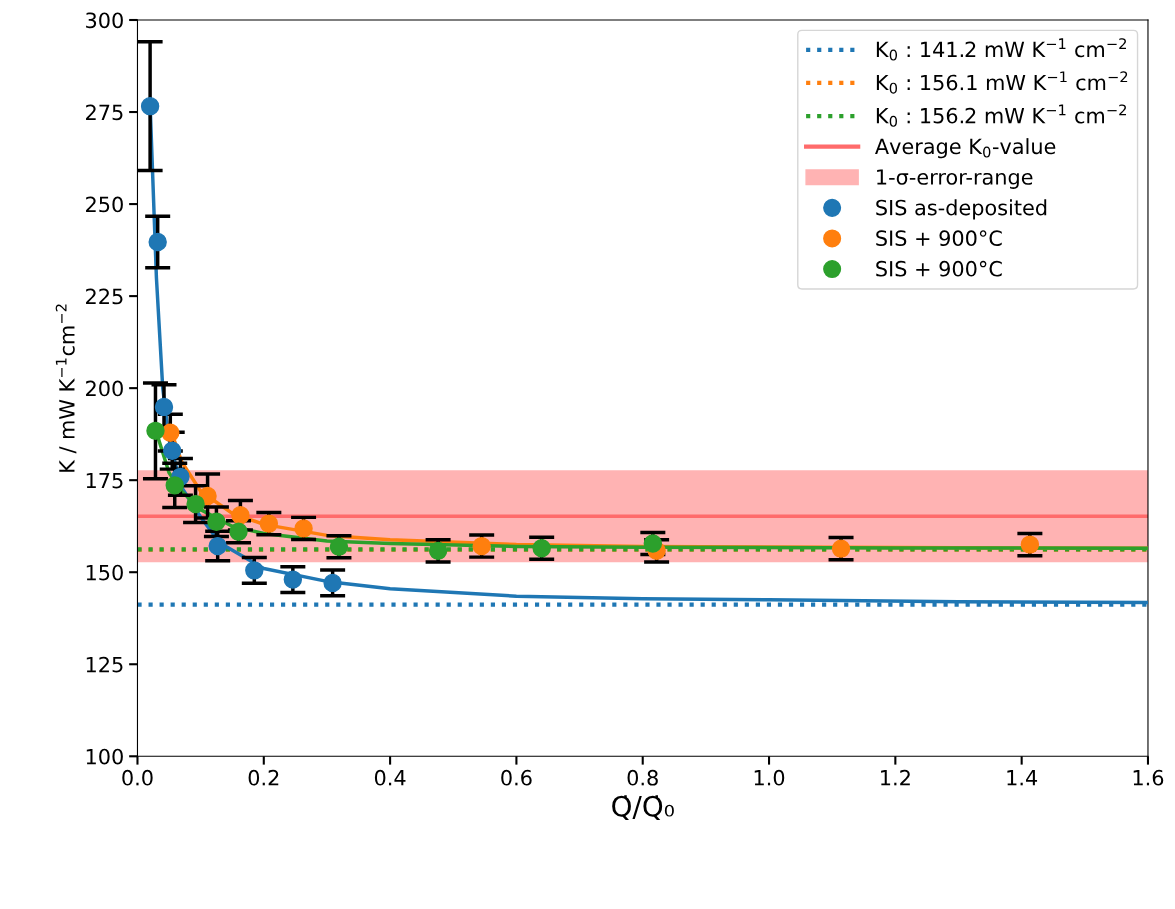  I want to click on x-tick-label: 1.0, so click(769, 777).